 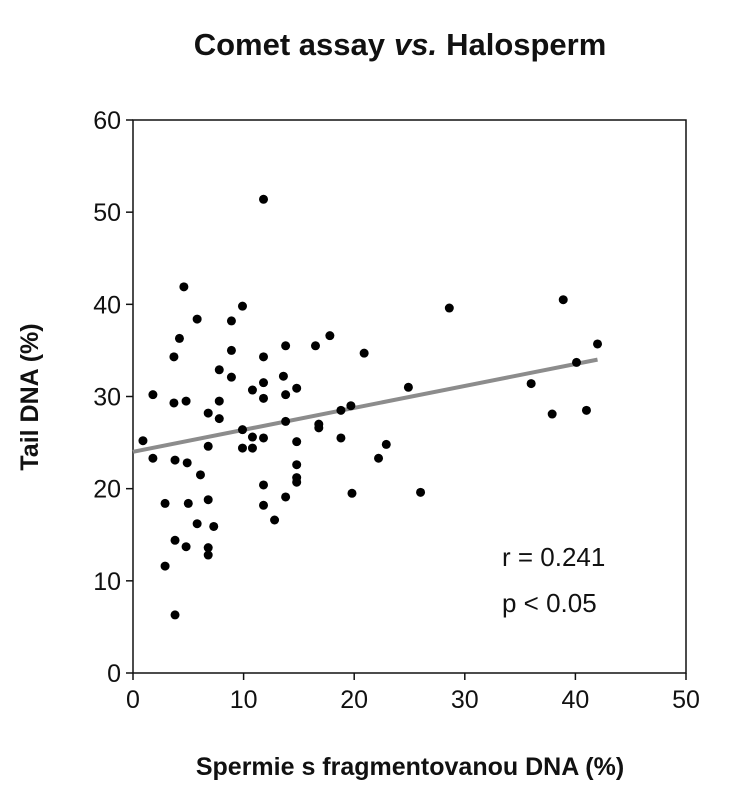 What do you see at coordinates (549, 603) in the screenshot?
I see `annotation: p < 0.05` at bounding box center [549, 603].